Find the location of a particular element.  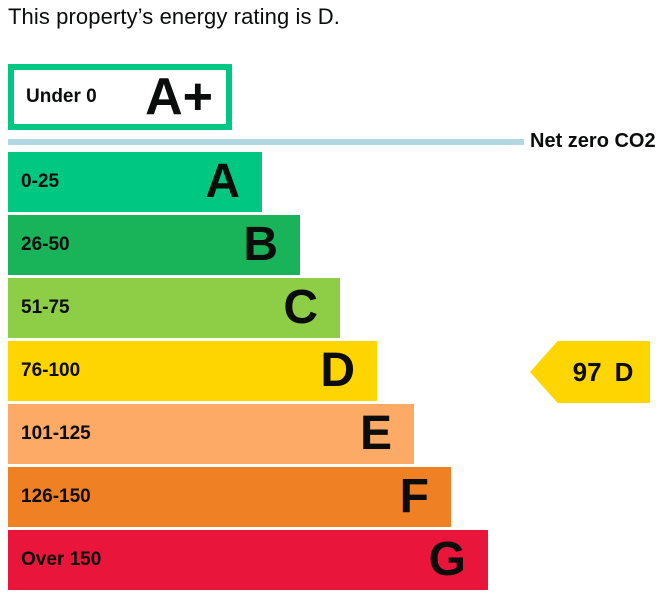

band-letter: C is located at coordinates (300, 307).